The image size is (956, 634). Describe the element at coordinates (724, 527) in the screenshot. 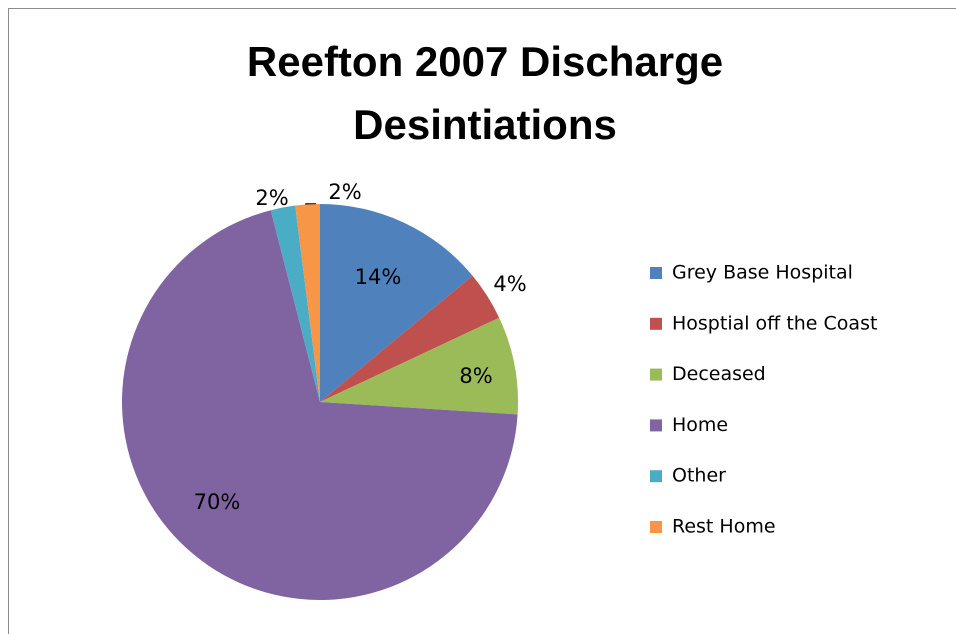

I see `legend-label: Rest Home` at that location.